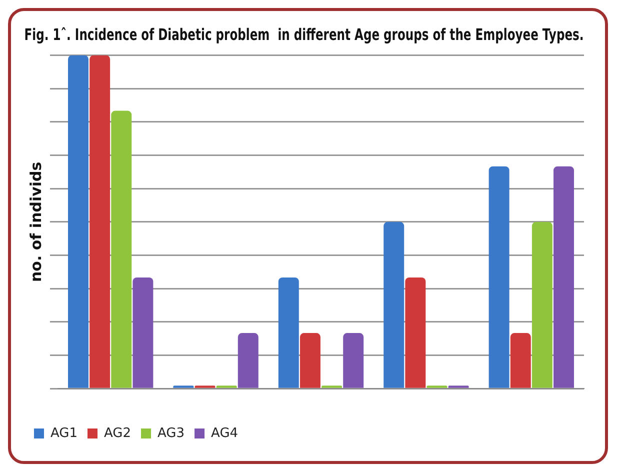 Image resolution: width=624 pixels, height=476 pixels. What do you see at coordinates (304, 35) in the screenshot?
I see `chart-title: Fig. 1ˆ. Incidence of Diabetic problem in different Age groups of the Employee Types.` at bounding box center [304, 35].